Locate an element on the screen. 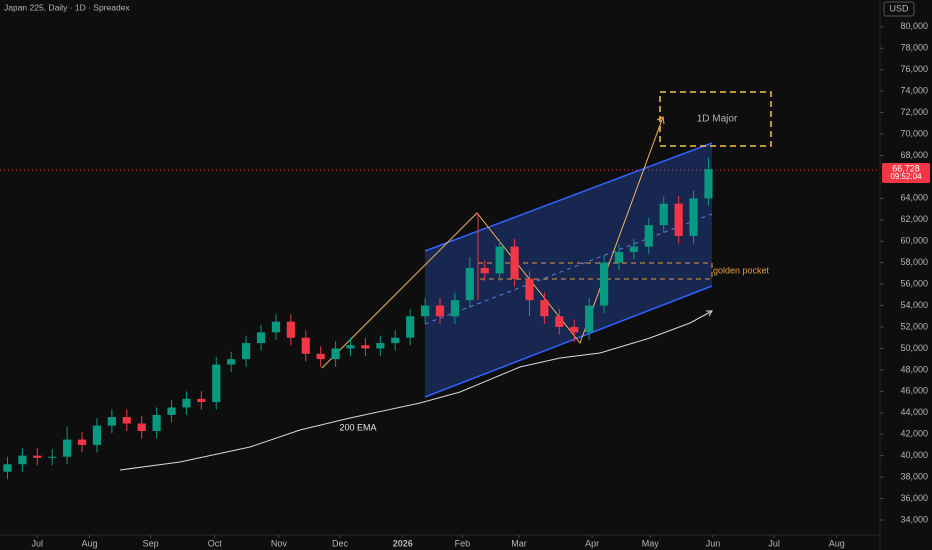 Image resolution: width=932 pixels, height=550 pixels. y-tick-label: 56,000 is located at coordinates (914, 283).